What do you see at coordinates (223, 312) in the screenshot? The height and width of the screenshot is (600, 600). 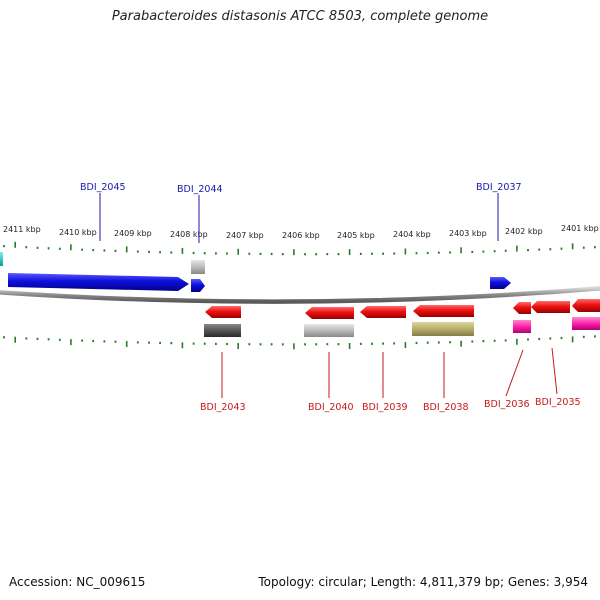 I see `gene-bdi-2043-arrow` at bounding box center [223, 312].